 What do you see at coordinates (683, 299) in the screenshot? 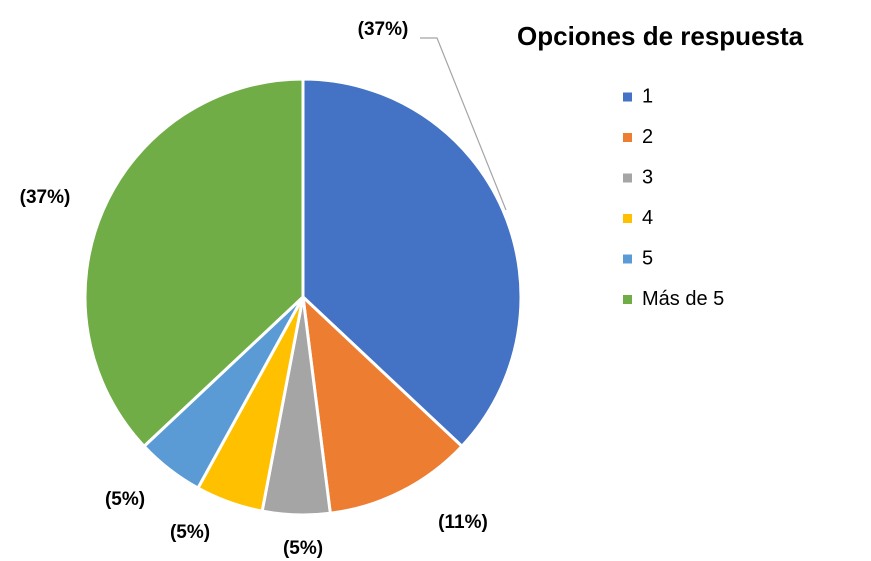
I see `legend-label: Más de 5` at bounding box center [683, 299].